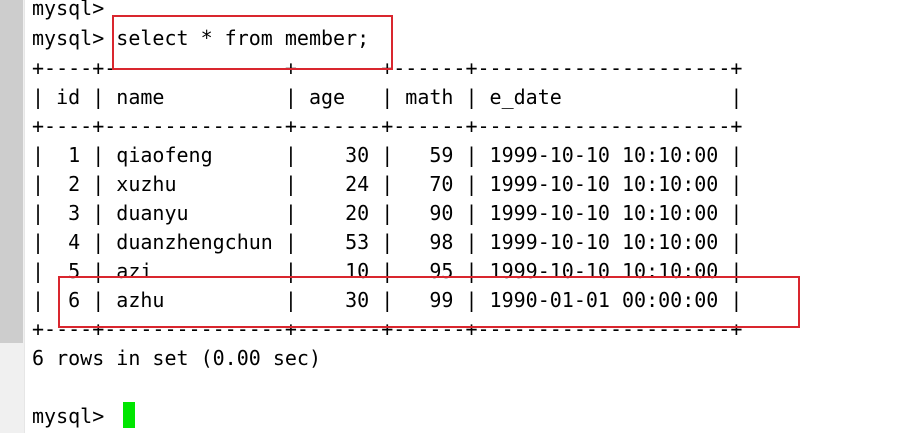  I want to click on scrollbar-thumb, so click(11, 171).